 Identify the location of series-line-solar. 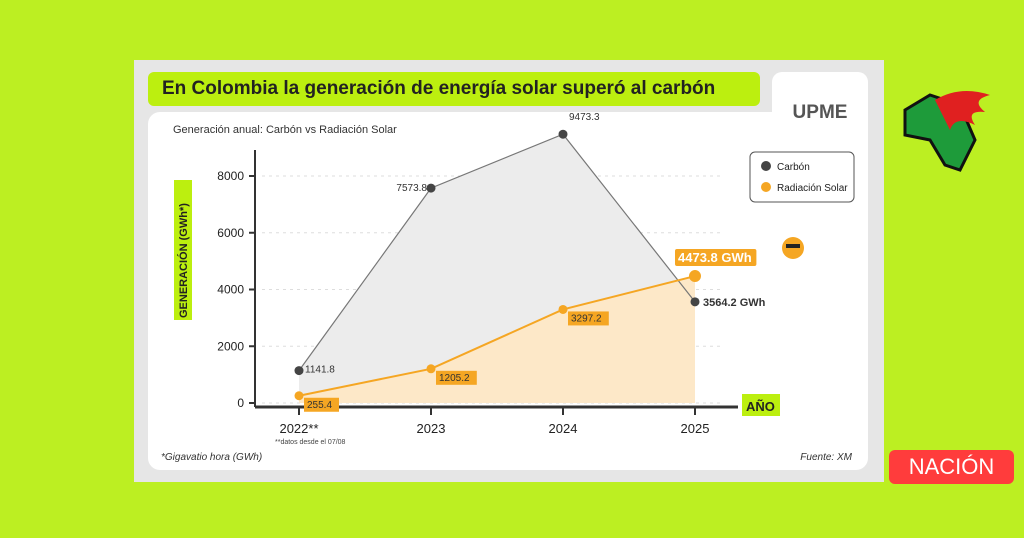
(497, 336).